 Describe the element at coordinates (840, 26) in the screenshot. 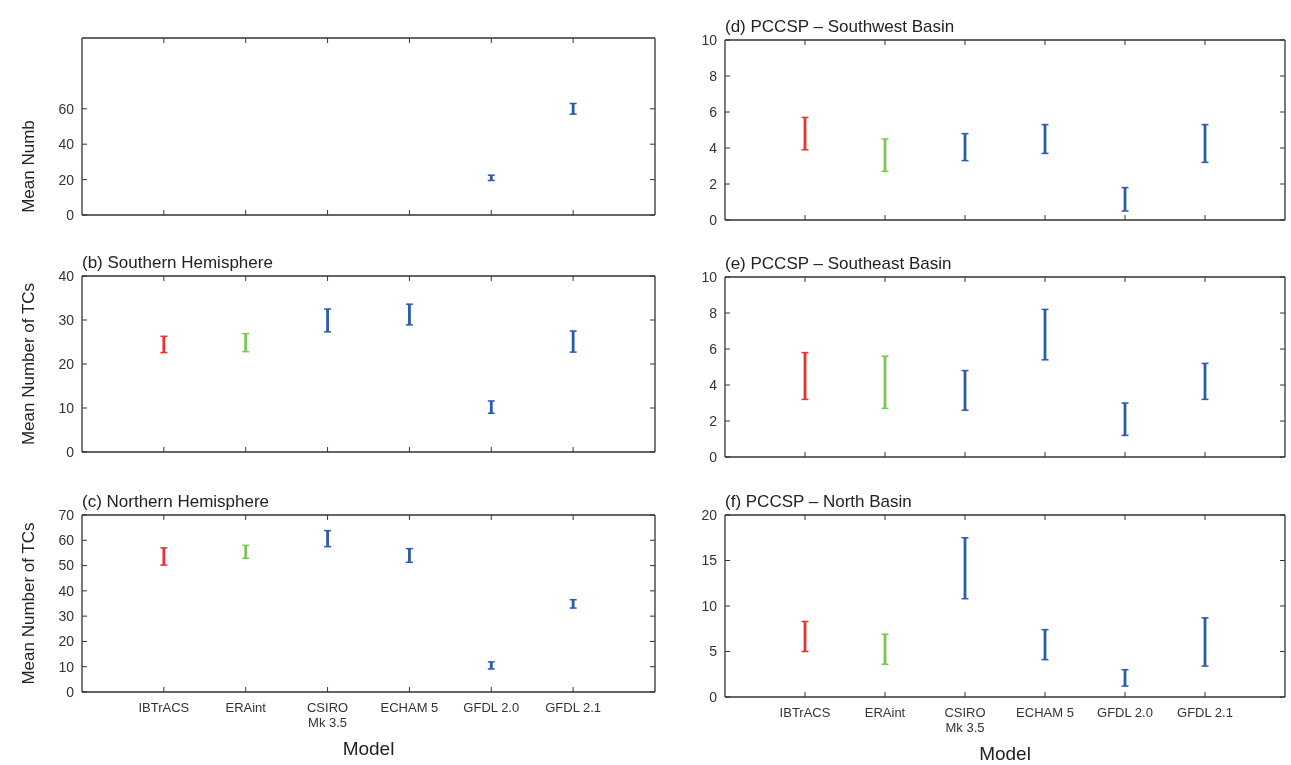

I see `chart-title: (d) PCCSP – Southwest Basin` at that location.